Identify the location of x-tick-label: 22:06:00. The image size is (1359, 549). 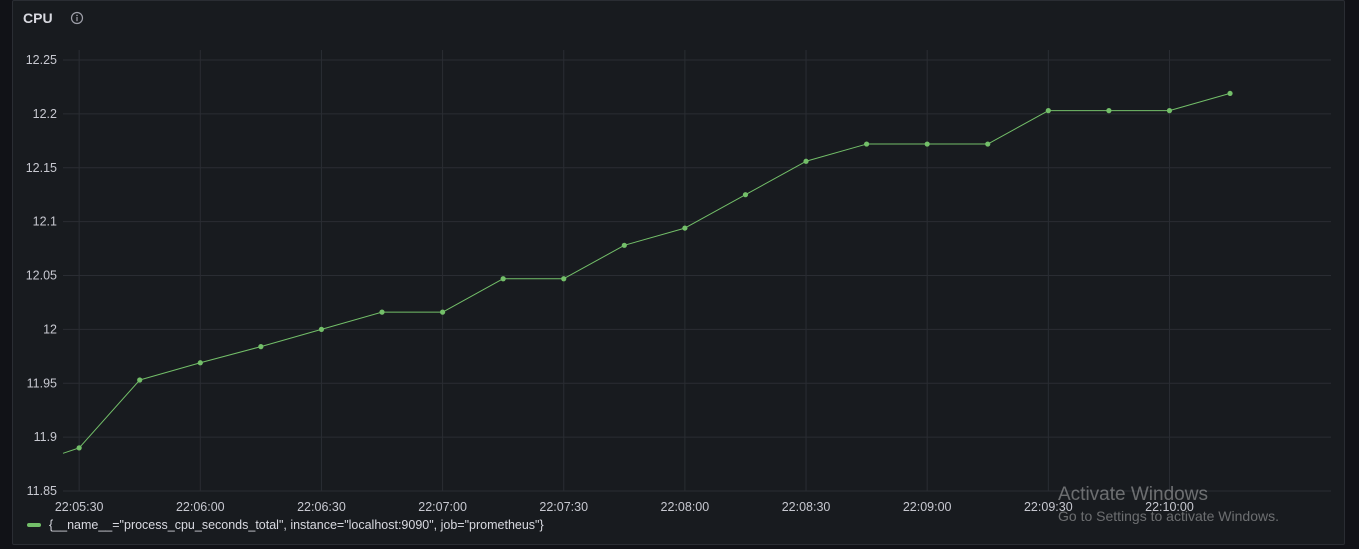
(200, 507).